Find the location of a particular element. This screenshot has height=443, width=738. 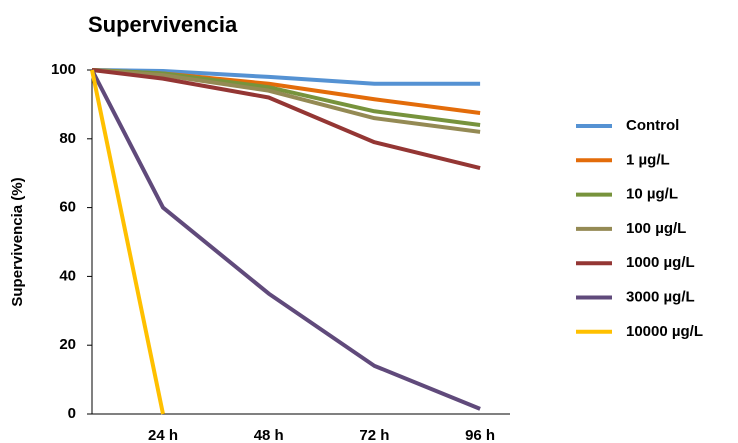

y-tick-label: 40 is located at coordinates (67, 275).